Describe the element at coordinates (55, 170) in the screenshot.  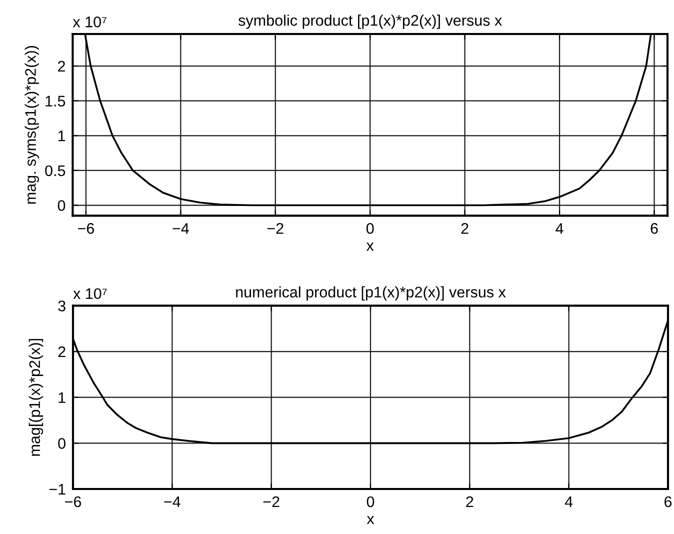
I see `y-tick-label: 0.5` at that location.